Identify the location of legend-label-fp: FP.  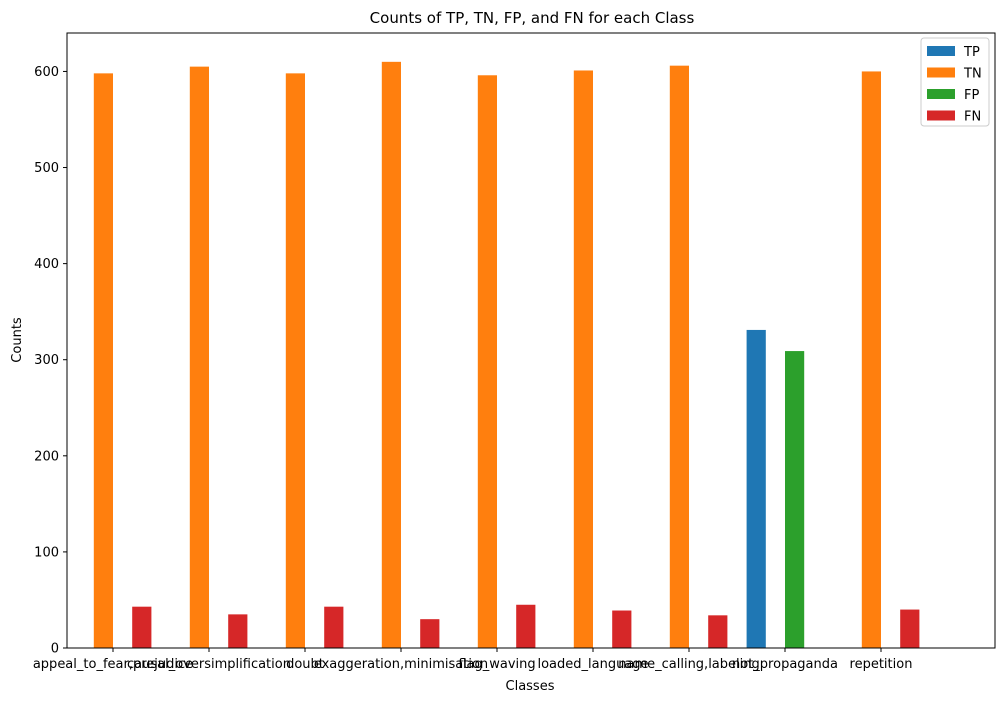
(971, 95).